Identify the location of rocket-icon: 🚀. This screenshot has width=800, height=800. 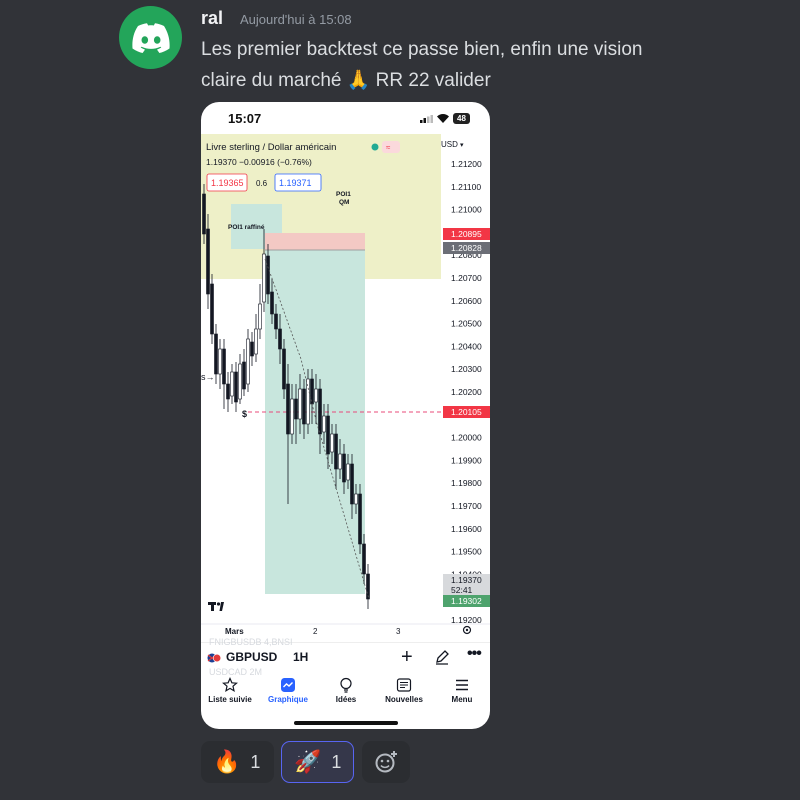
(308, 761).